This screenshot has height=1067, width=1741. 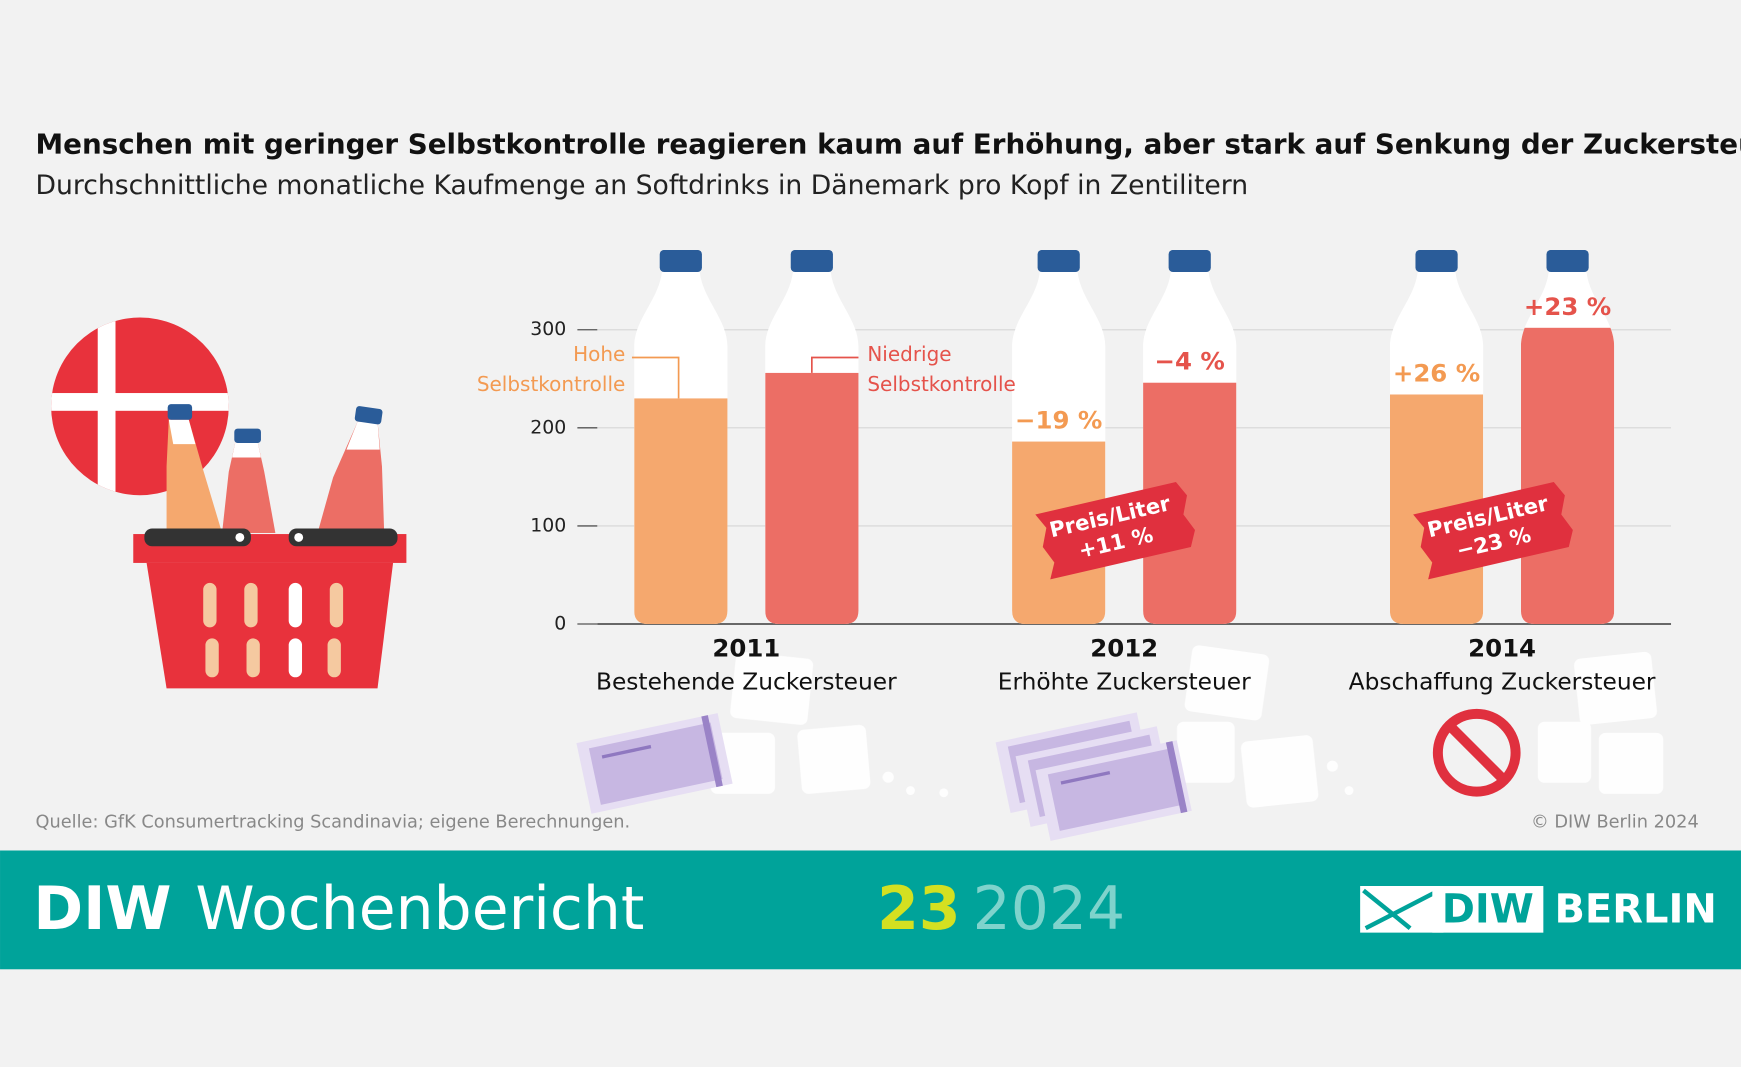 What do you see at coordinates (1615, 823) in the screenshot?
I see `copyright: © DIW Berlin 2024` at bounding box center [1615, 823].